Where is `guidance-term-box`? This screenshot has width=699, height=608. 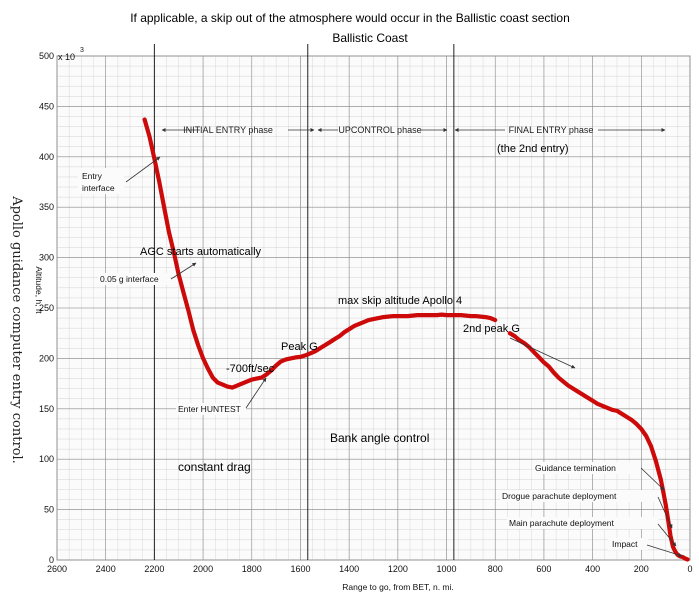 guidance-term-box is located at coordinates (587, 468).